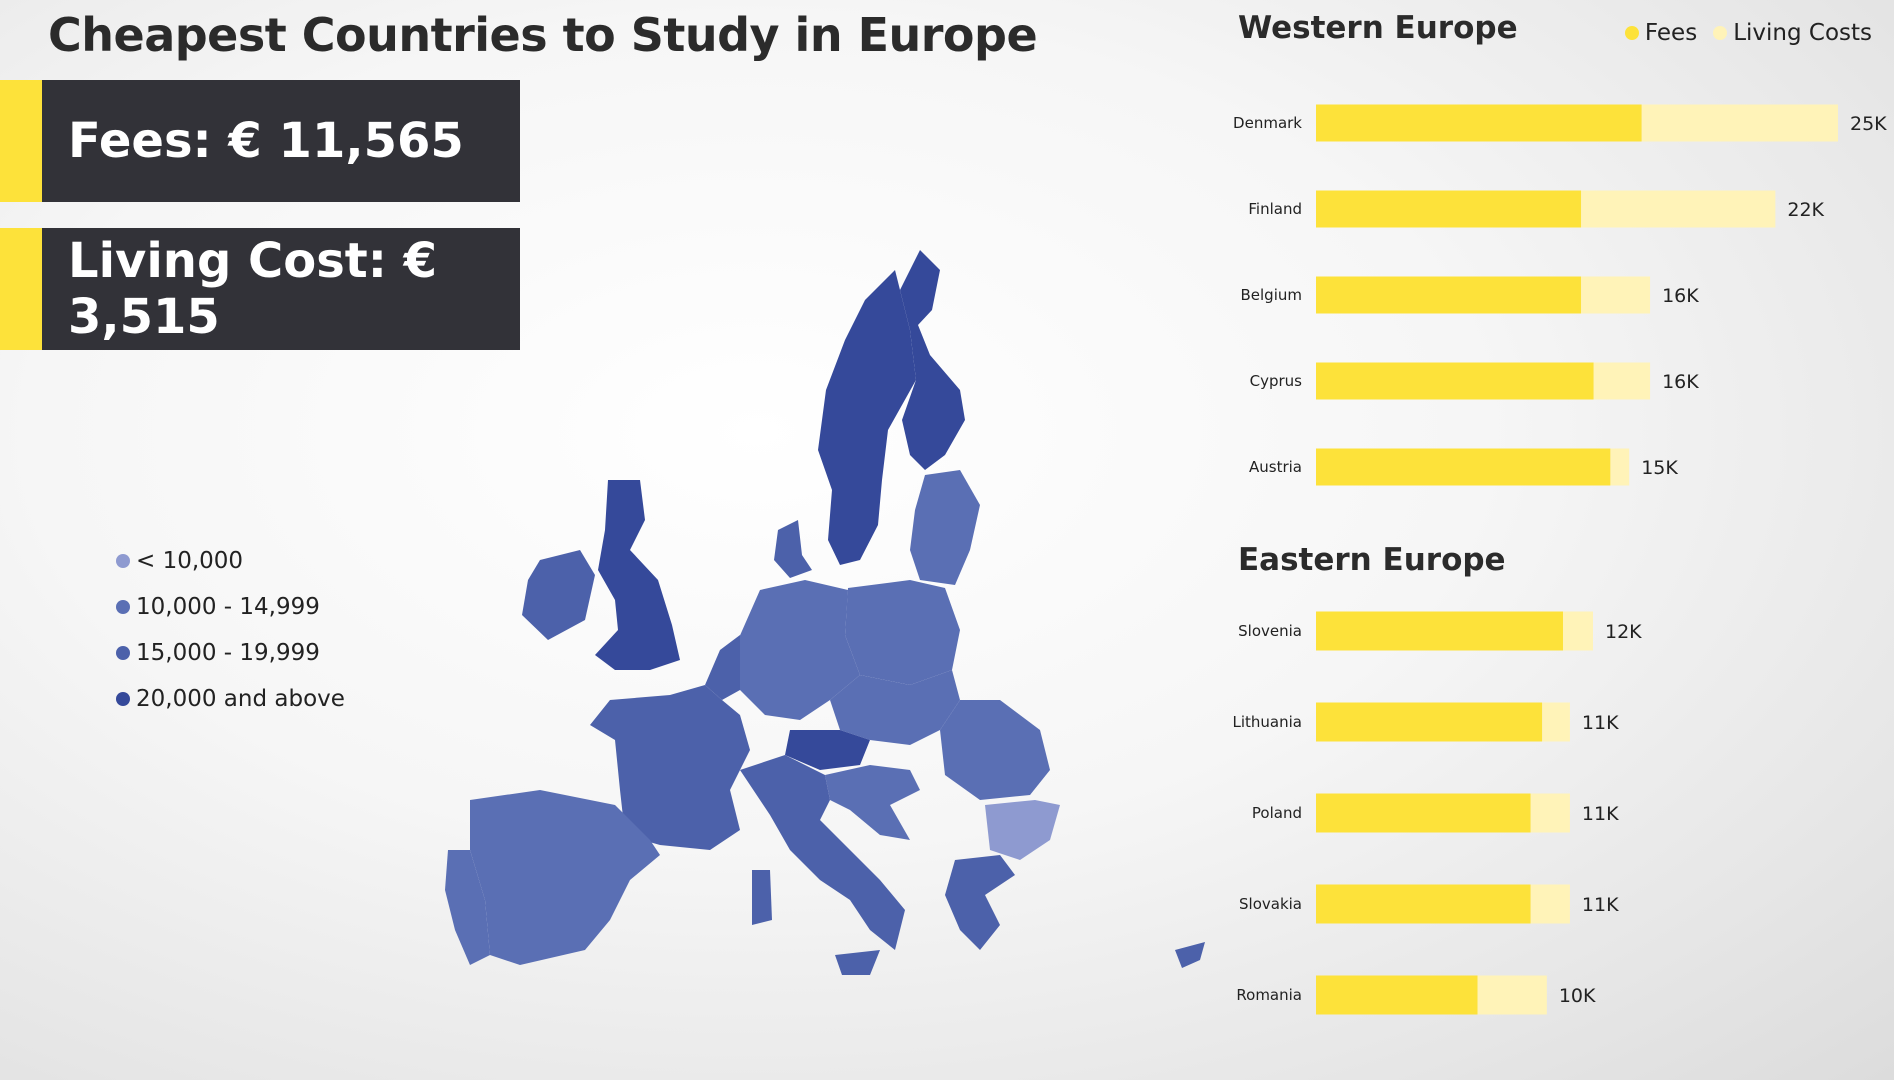 The image size is (1894, 1080). What do you see at coordinates (867, 417) in the screenshot?
I see `map-region-sweden` at bounding box center [867, 417].